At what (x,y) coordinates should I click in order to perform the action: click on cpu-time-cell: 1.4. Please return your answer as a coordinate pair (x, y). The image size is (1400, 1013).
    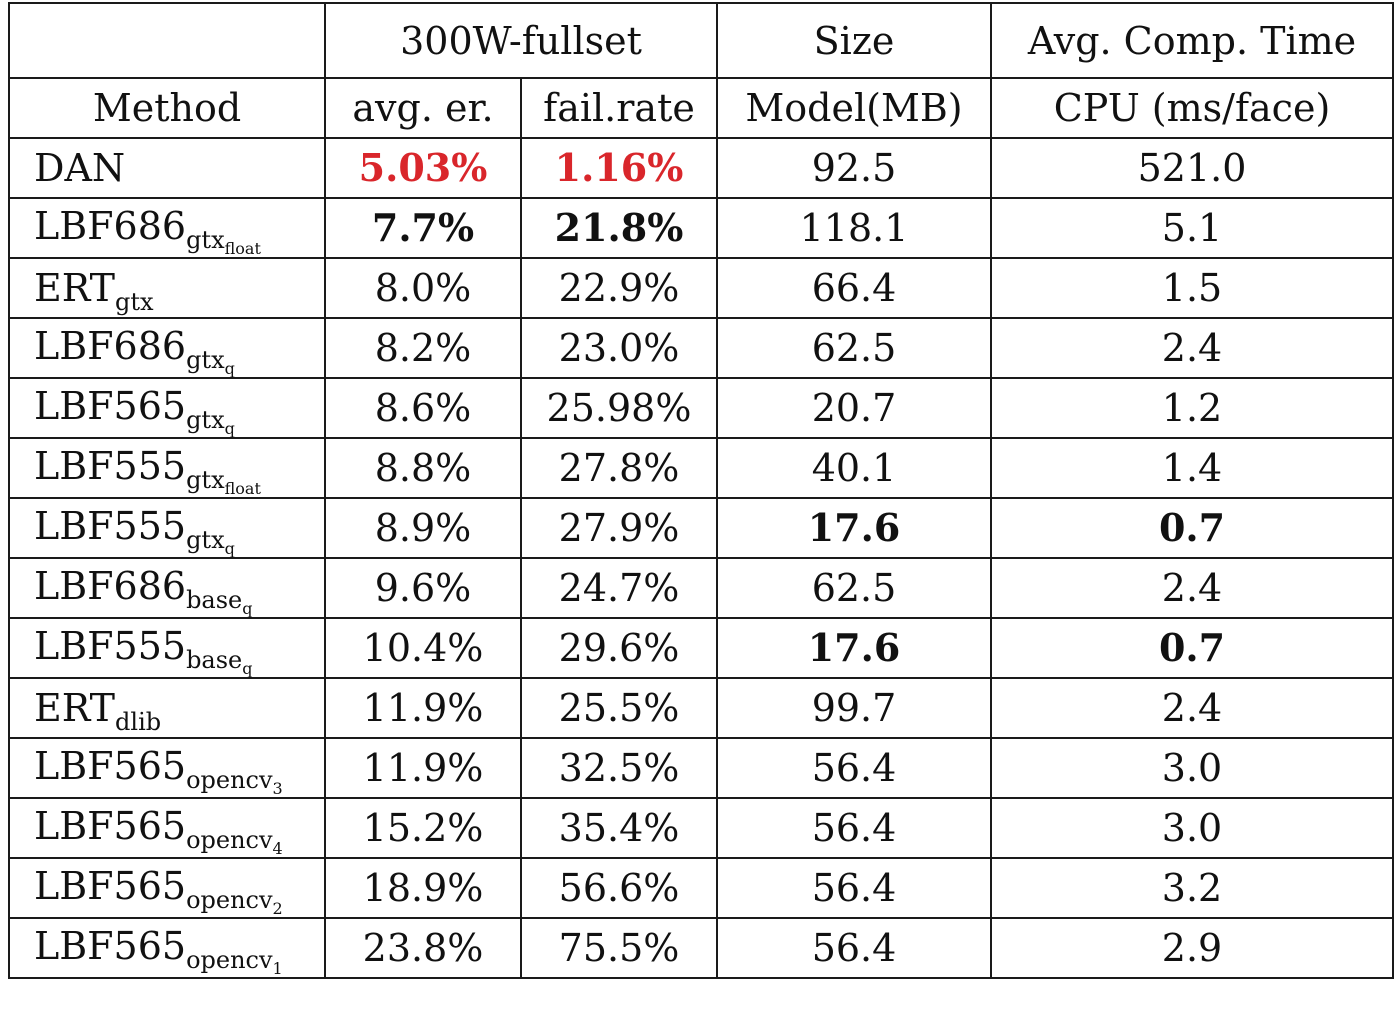
    Looking at the image, I should click on (1192, 468).